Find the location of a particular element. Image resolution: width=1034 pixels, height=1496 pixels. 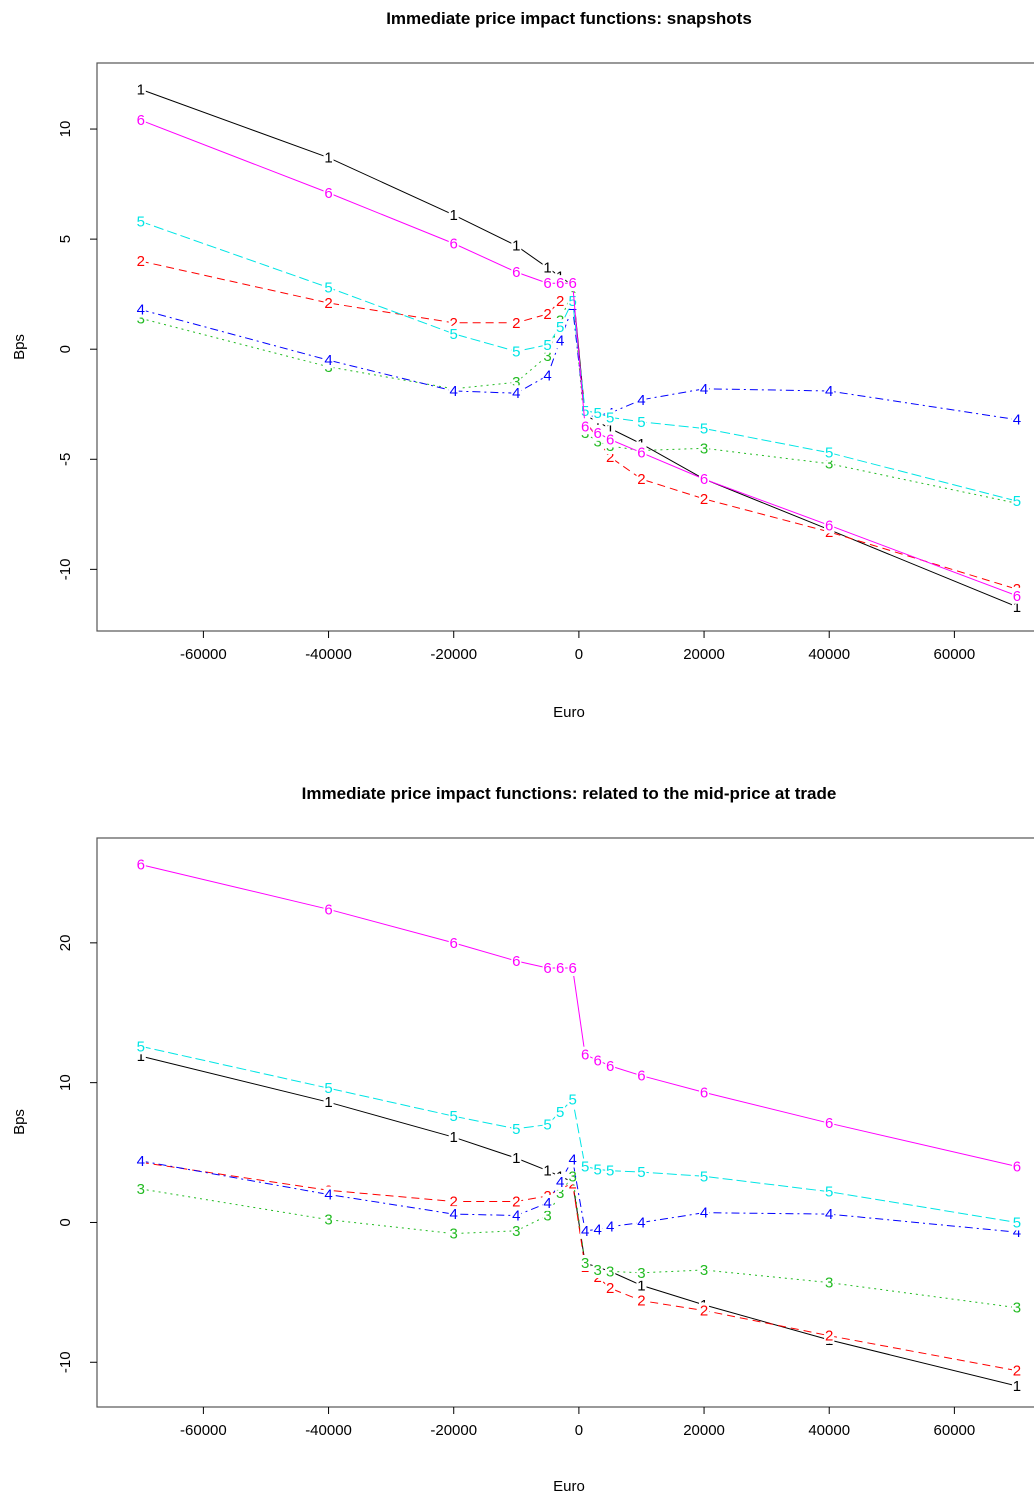

x-tick-label: -60000 is located at coordinates (203, 654).